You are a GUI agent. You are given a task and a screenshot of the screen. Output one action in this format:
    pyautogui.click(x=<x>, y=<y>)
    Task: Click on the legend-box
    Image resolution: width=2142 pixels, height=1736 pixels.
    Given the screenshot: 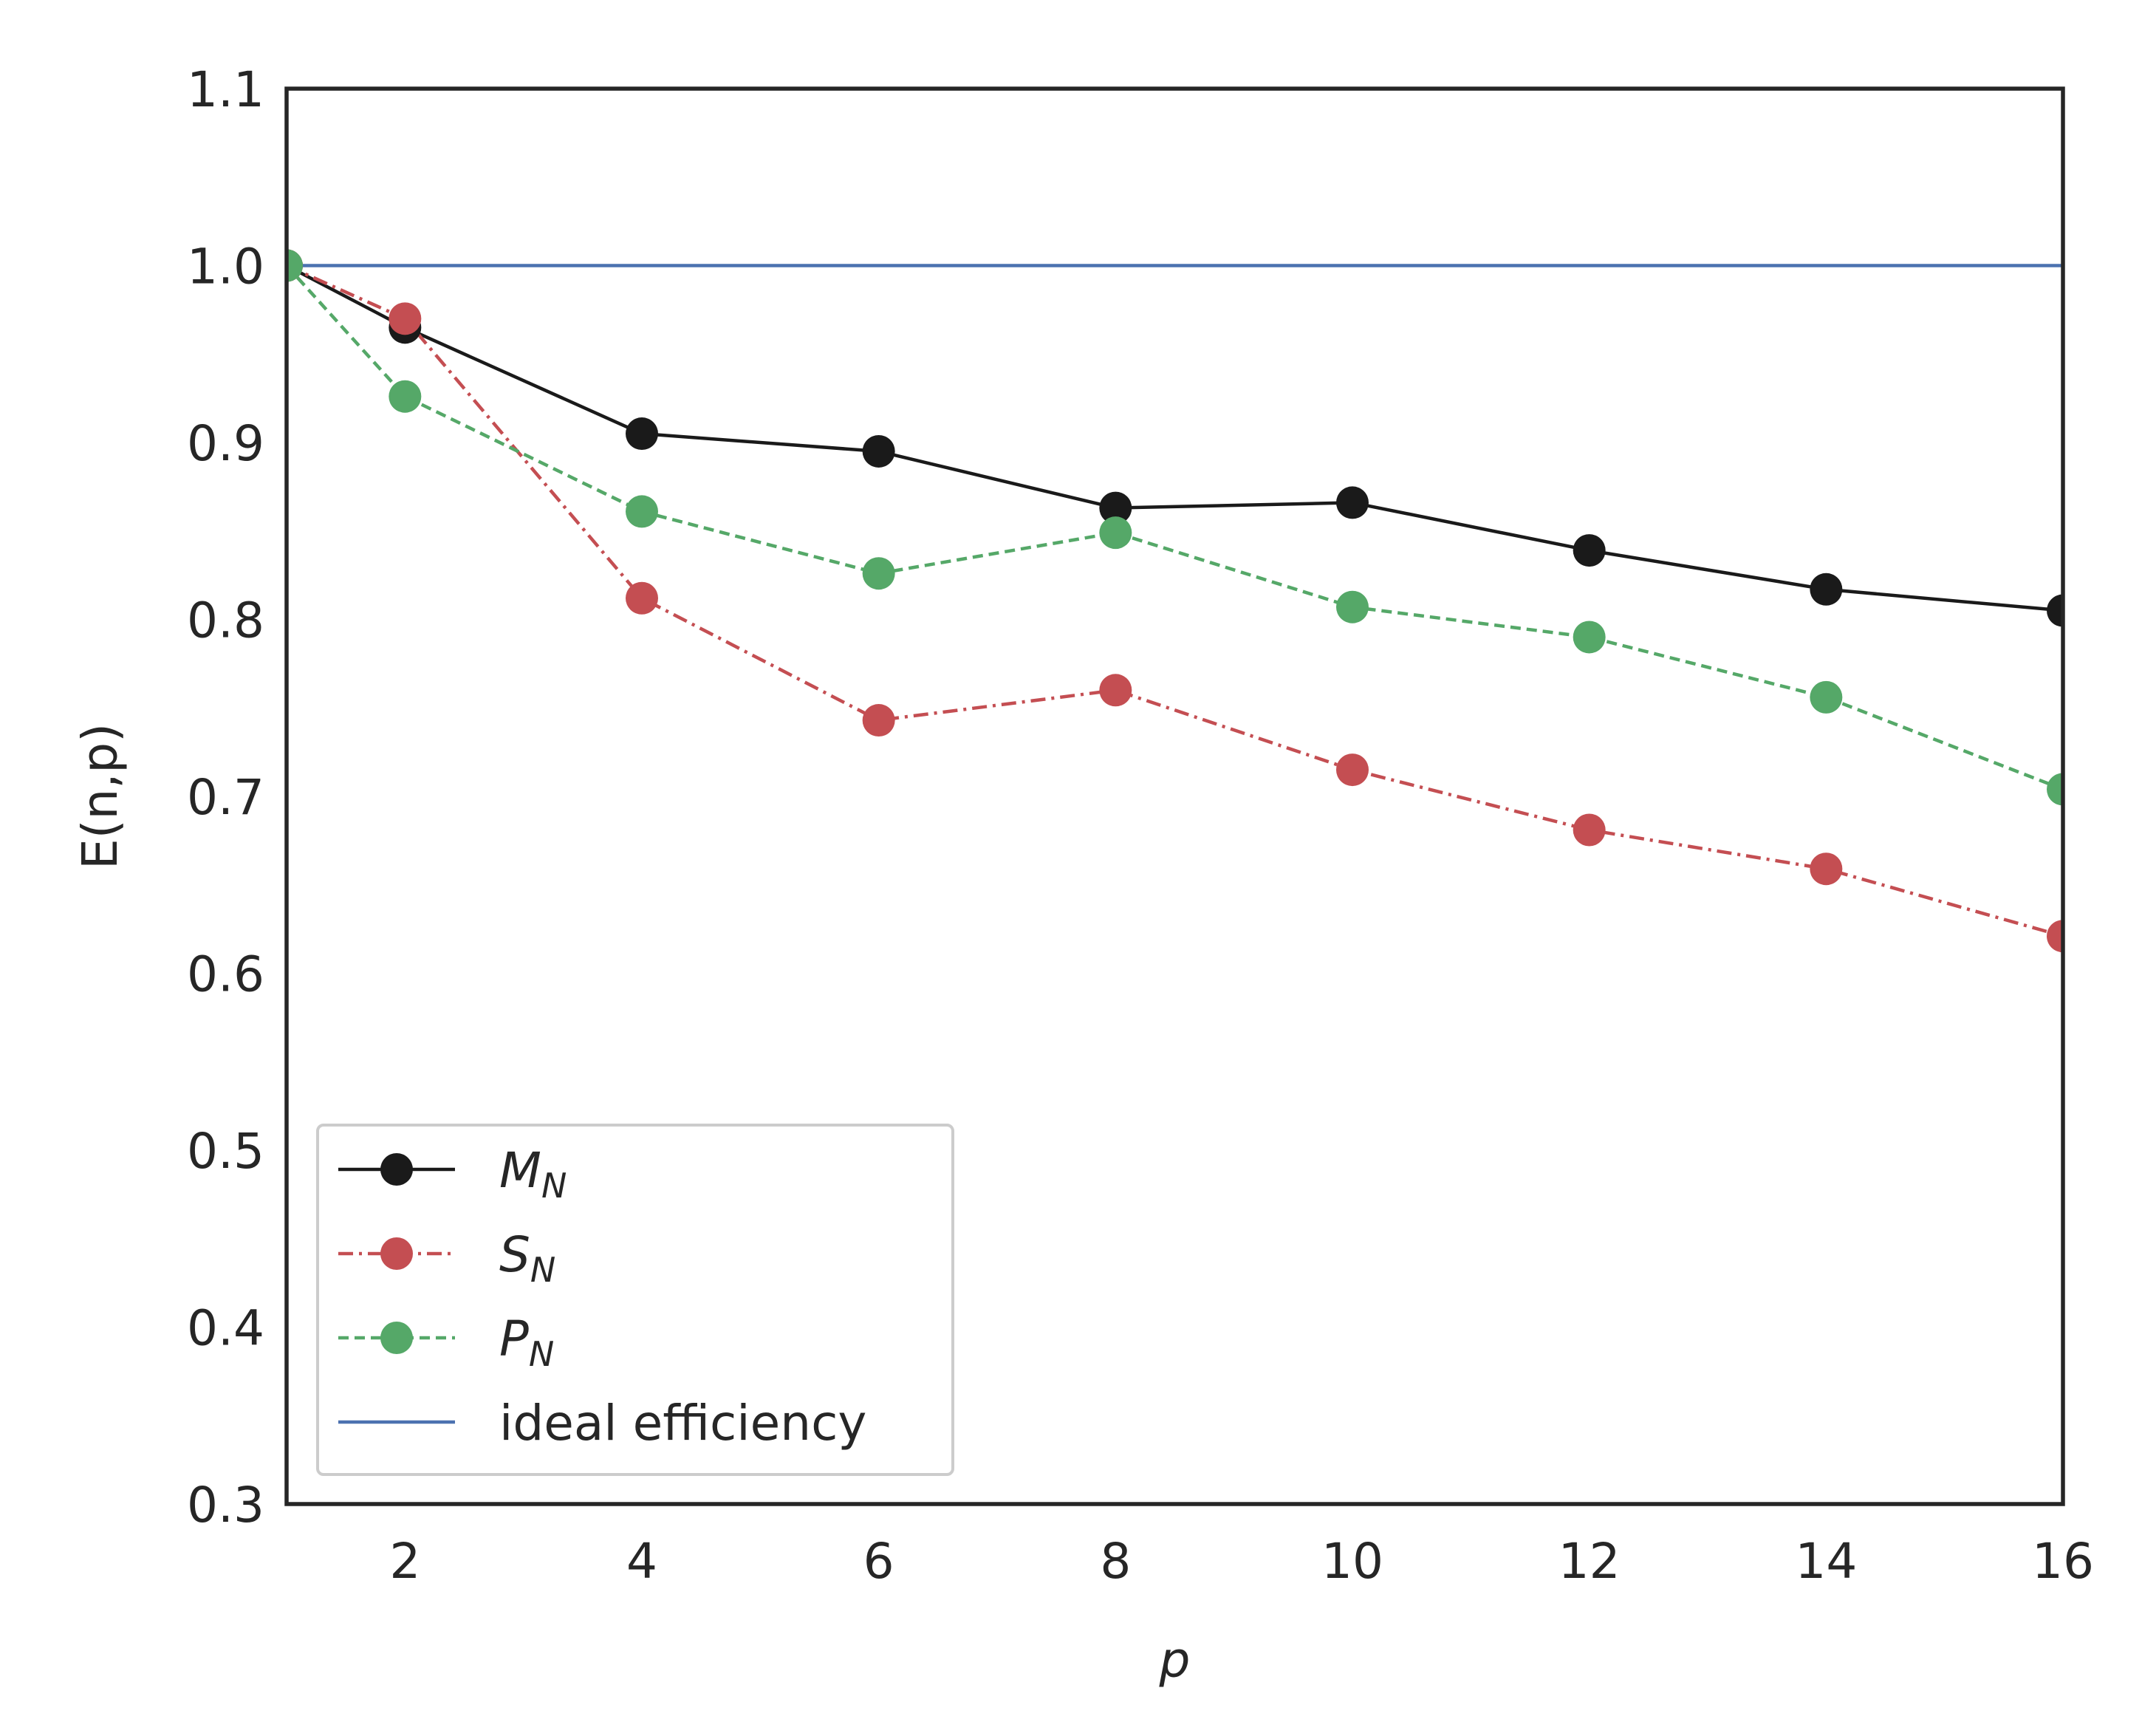 What is the action you would take?
    pyautogui.click(x=635, y=1300)
    